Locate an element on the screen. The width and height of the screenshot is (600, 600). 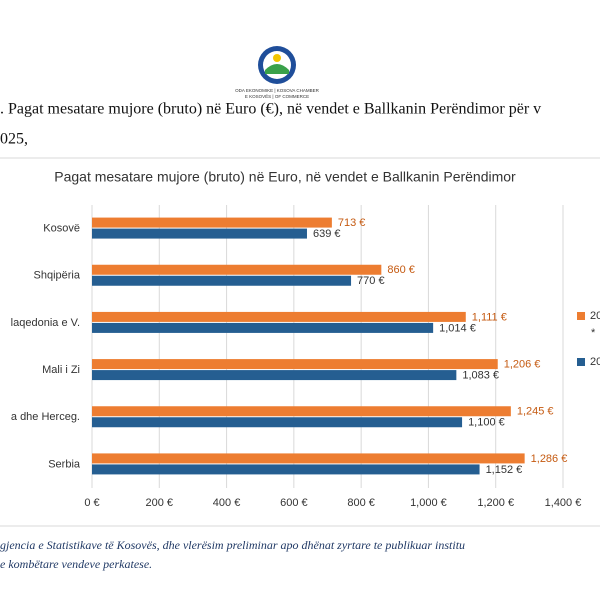
y-tick-label: Serbia is located at coordinates (64, 464).